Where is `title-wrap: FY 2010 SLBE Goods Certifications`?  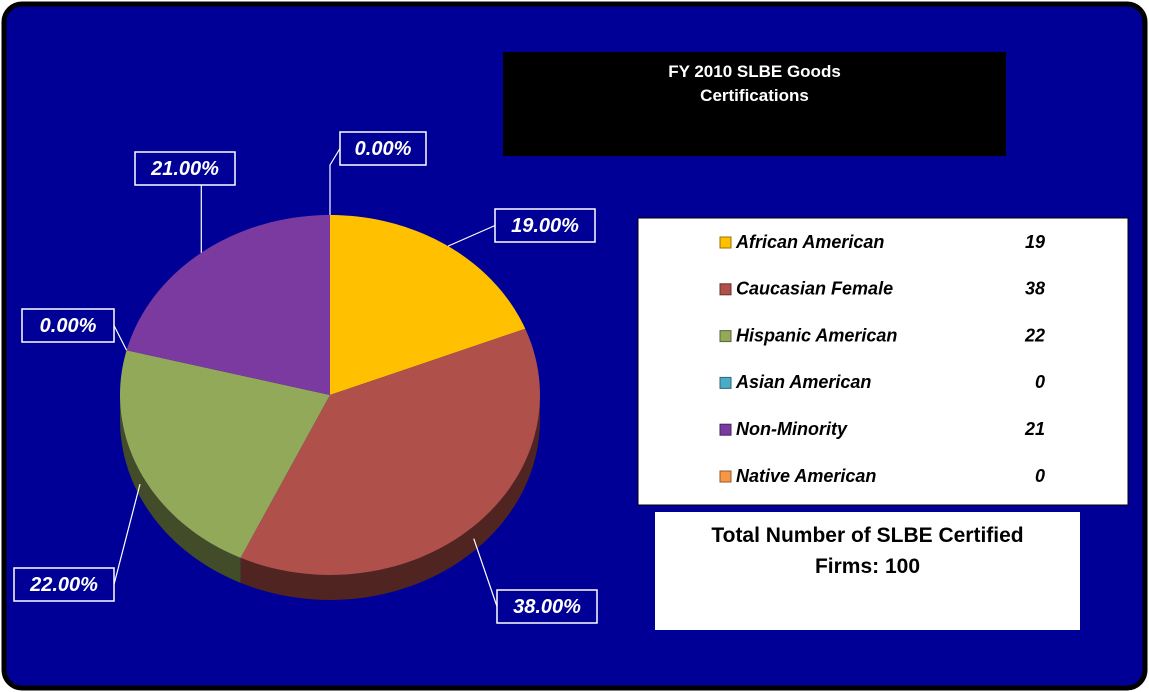
title-wrap: FY 2010 SLBE Goods Certifications is located at coordinates (754, 83).